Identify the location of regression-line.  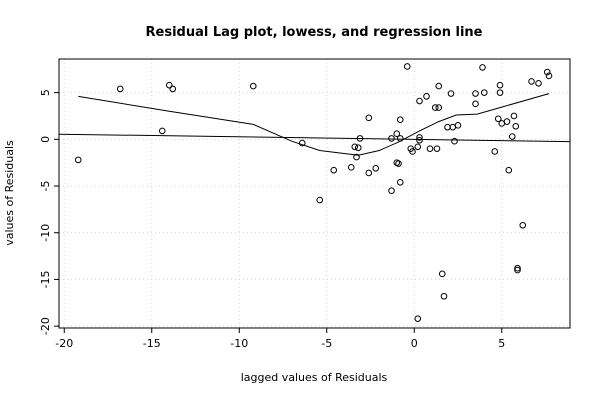
(314, 138).